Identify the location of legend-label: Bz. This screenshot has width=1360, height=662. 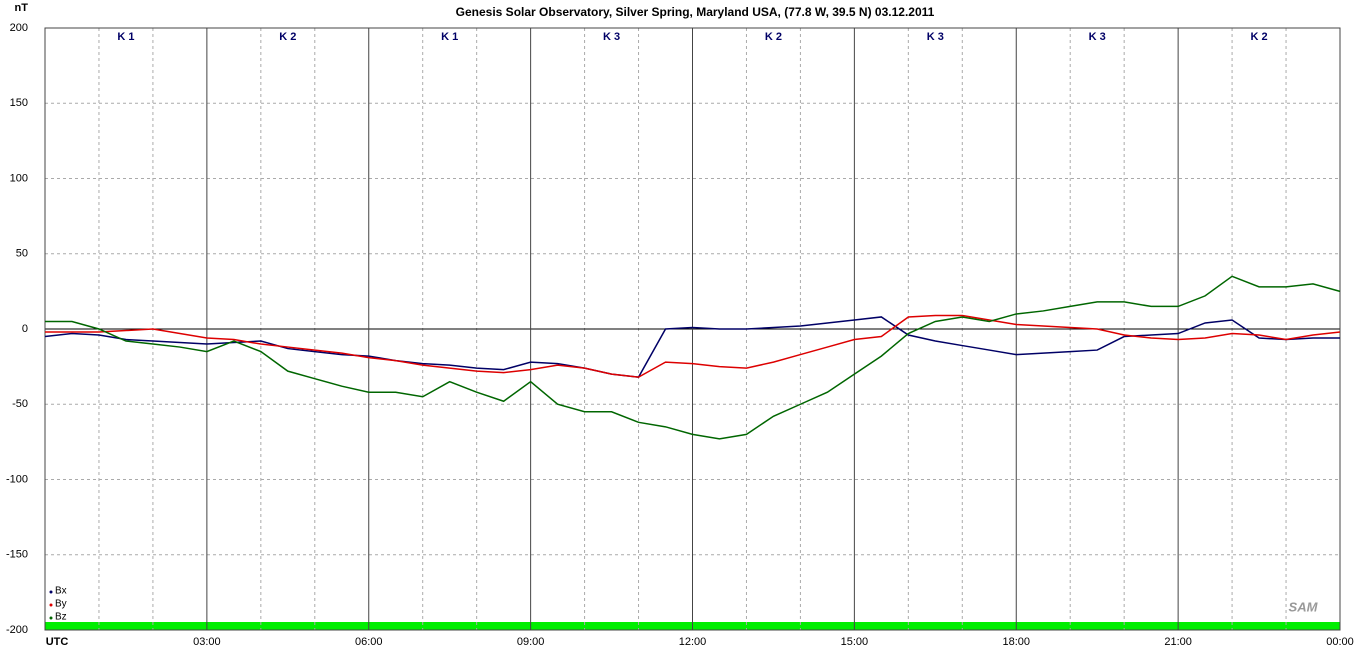
(61, 617).